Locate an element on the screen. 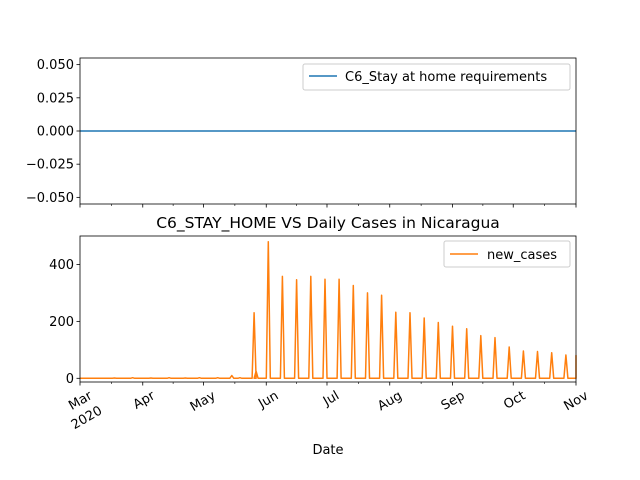 The height and width of the screenshot is (480, 640). bottom-legend-box is located at coordinates (507, 254).